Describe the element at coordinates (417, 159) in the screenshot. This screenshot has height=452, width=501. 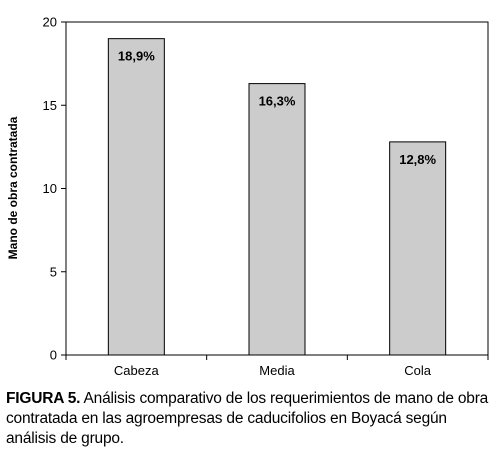
I see `data-label-cola: 12,8%` at that location.